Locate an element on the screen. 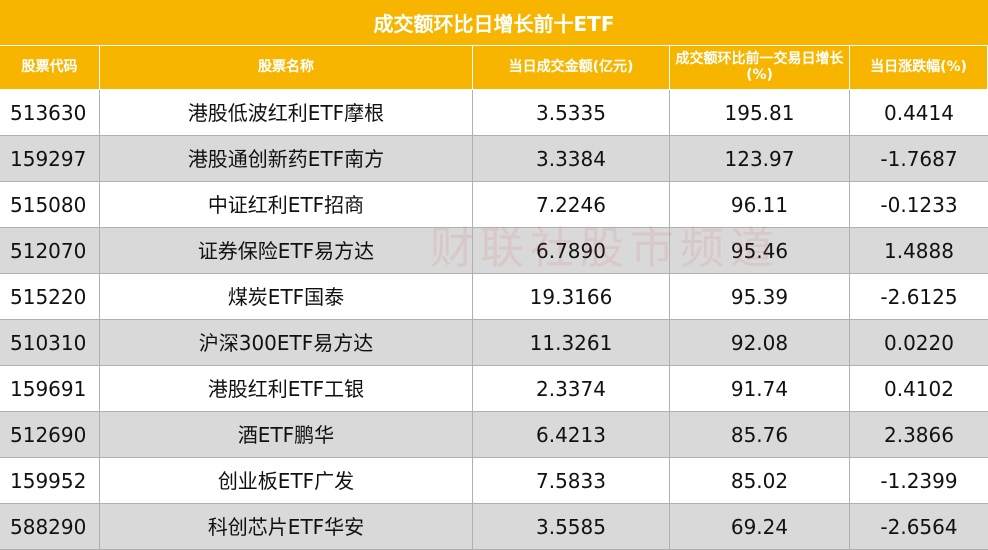  table-row: 588290 科创芯片ETF华安 3.5585 69.24 -2.6564 is located at coordinates (494, 527).